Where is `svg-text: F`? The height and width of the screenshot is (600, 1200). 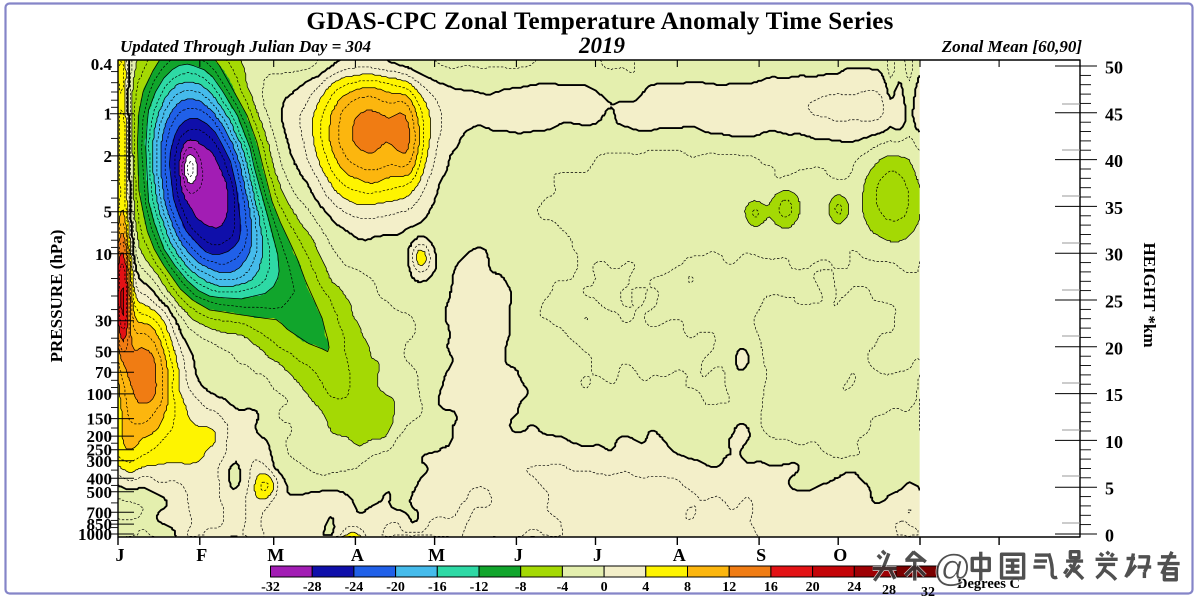
svg-text: F is located at coordinates (201, 555).